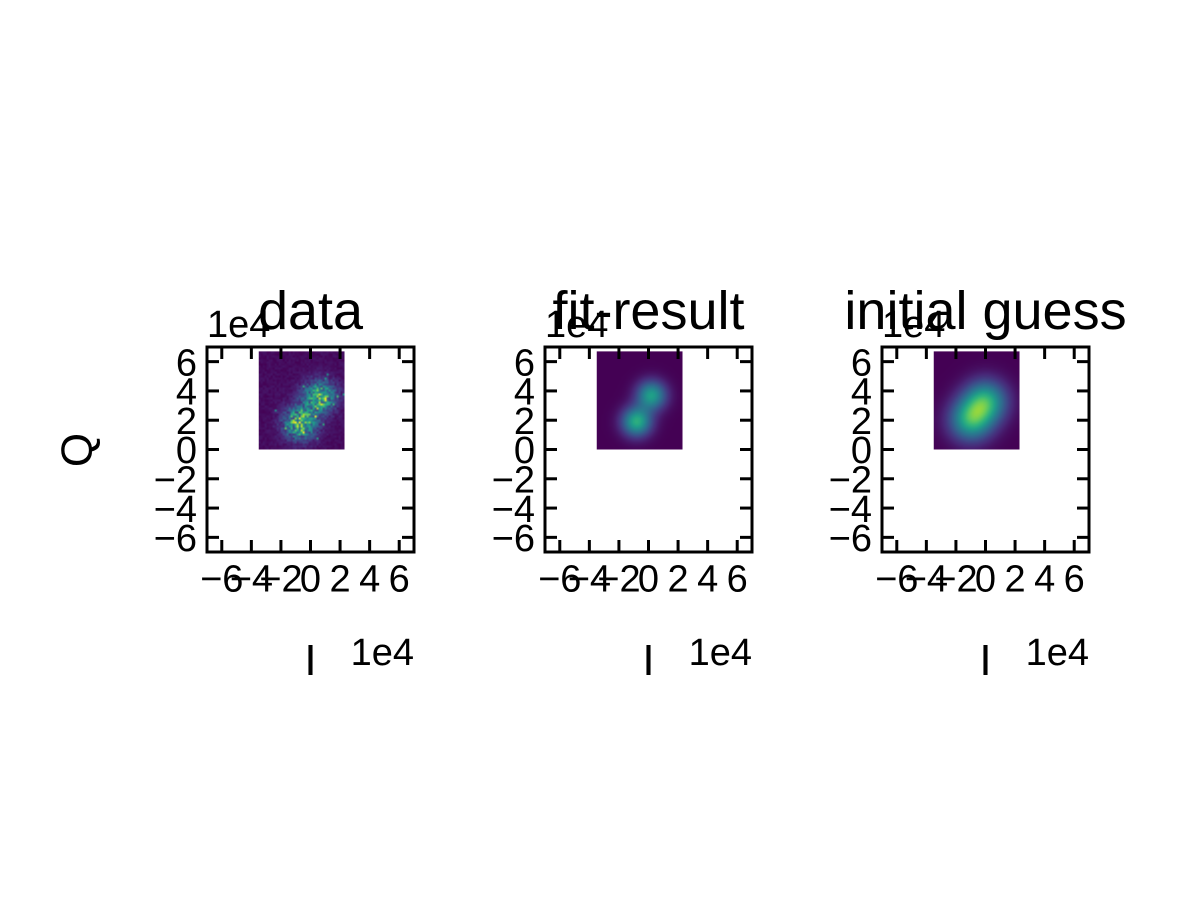 This screenshot has width=1200, height=900. I want to click on panel-title: initial guess, so click(985, 311).